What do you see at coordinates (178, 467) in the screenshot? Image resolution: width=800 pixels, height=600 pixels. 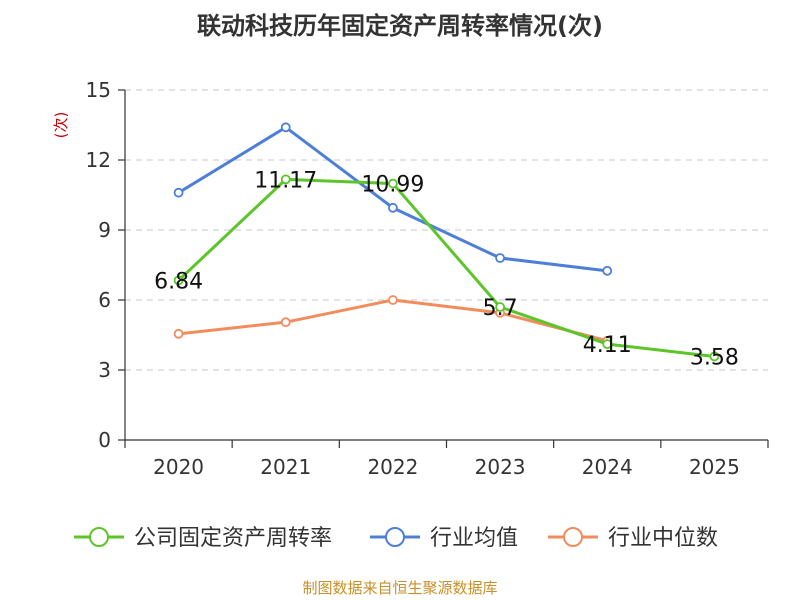 I see `x-tick-label: 2020` at bounding box center [178, 467].